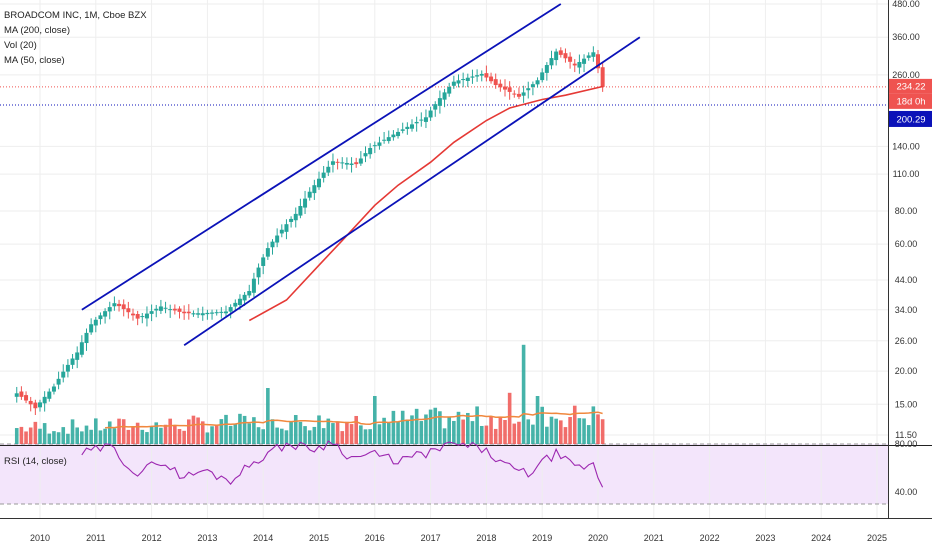 The height and width of the screenshot is (555, 932). Describe the element at coordinates (35, 461) in the screenshot. I see `rsi-legend: RSI (14, close)` at that location.